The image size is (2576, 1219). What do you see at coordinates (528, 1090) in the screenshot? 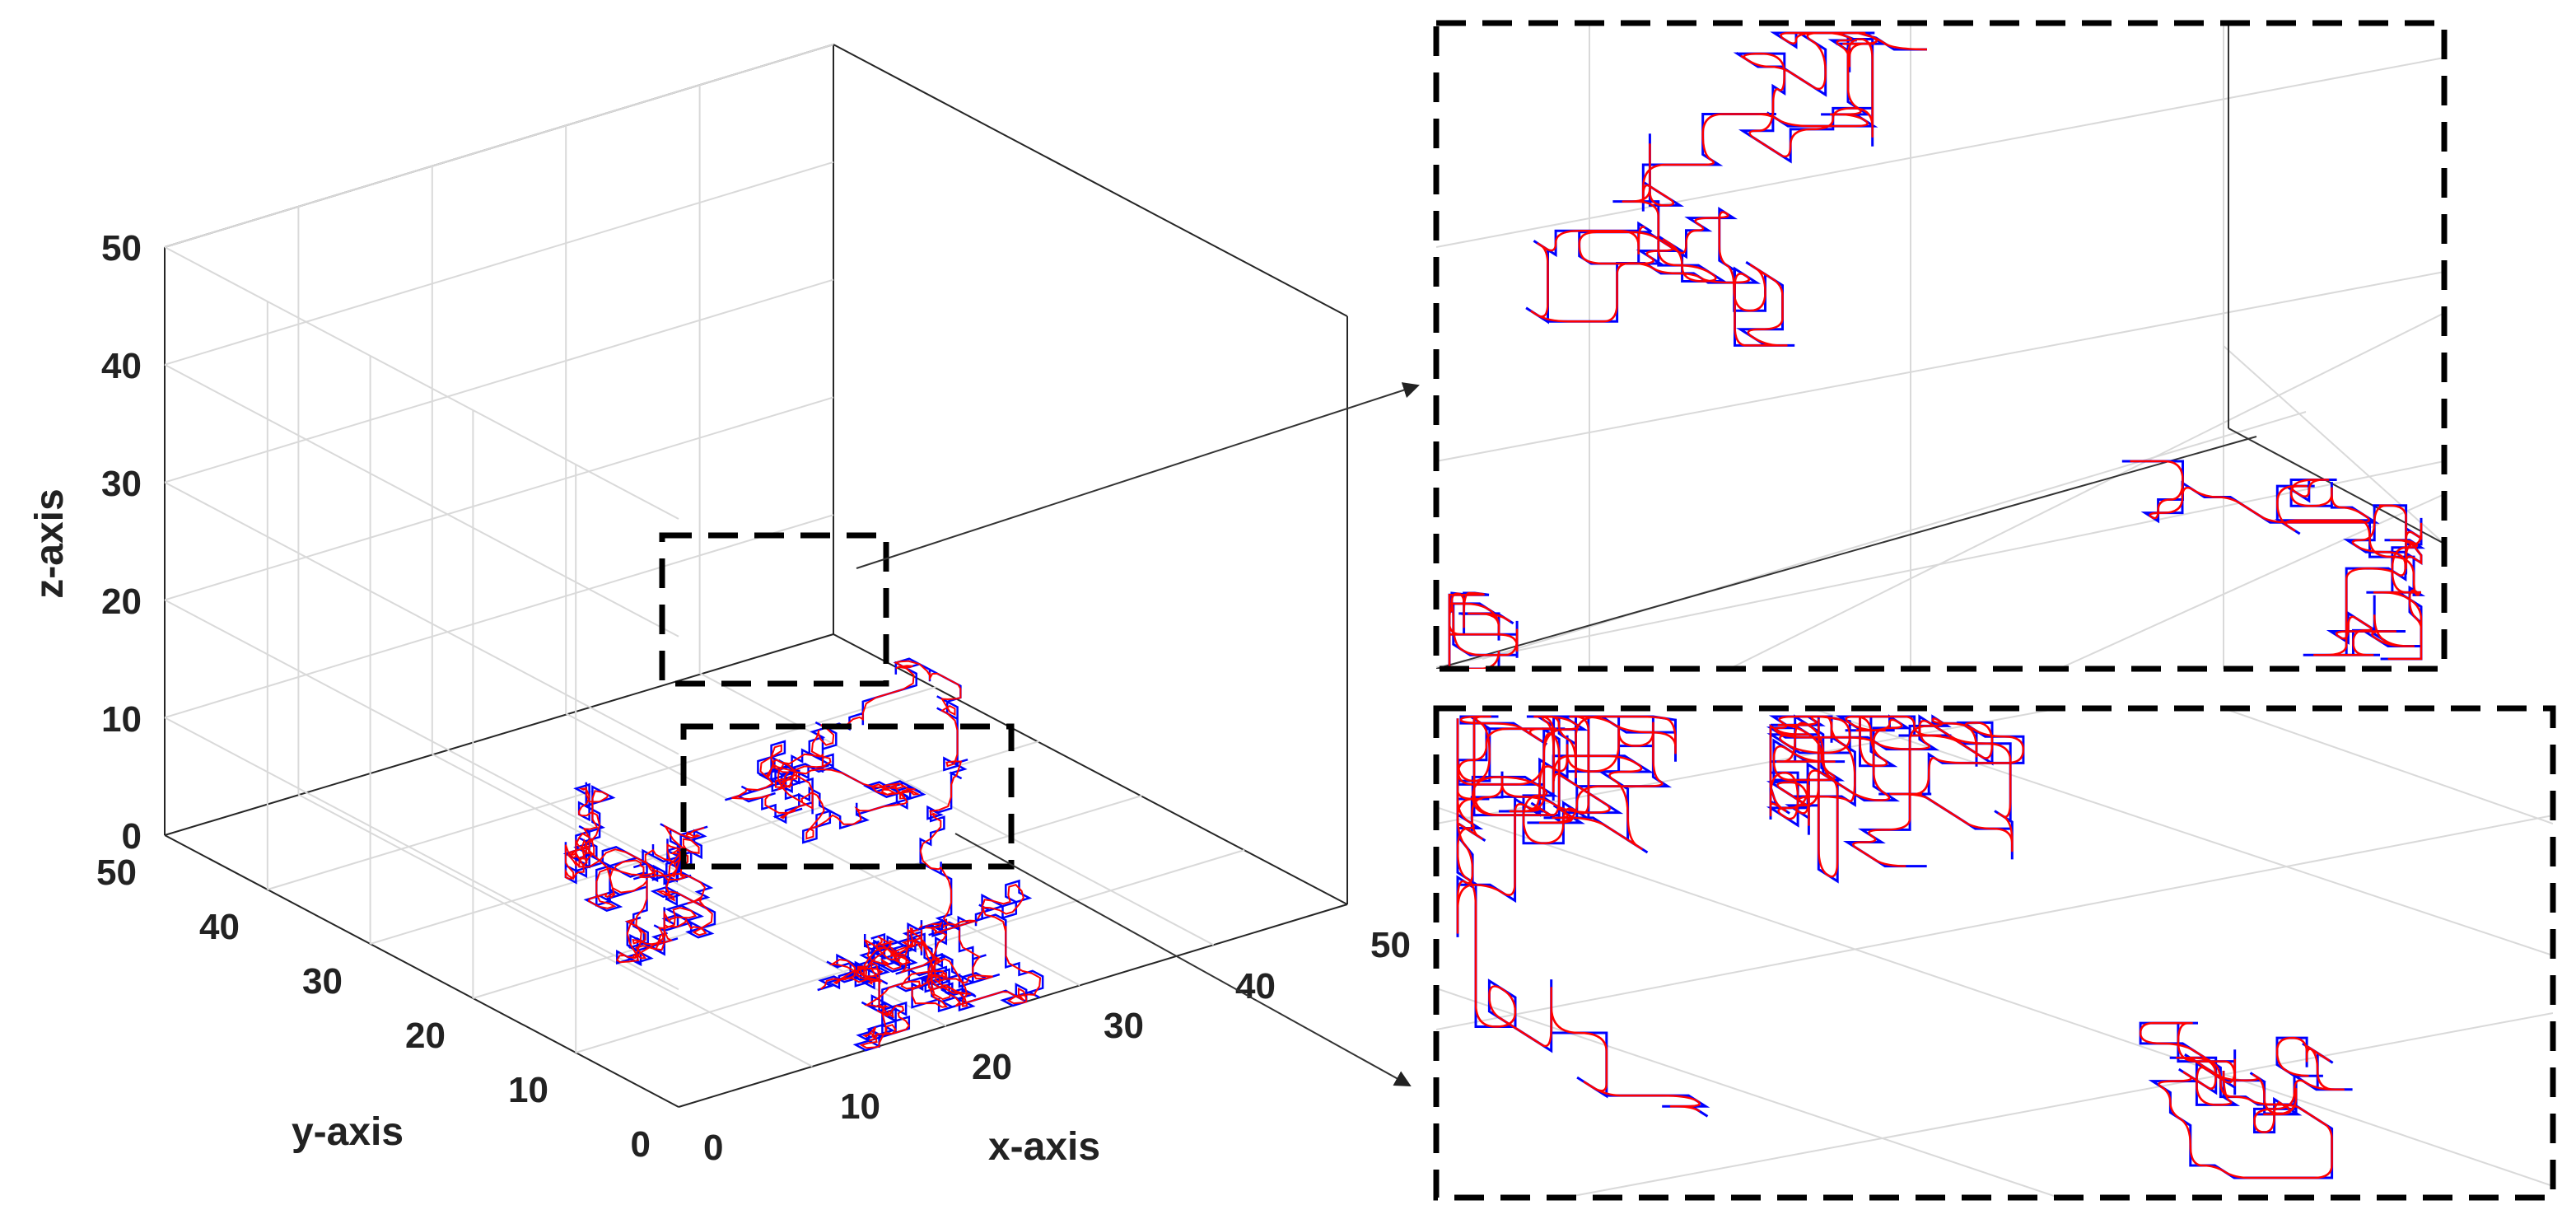
I see `y-tick-label: 10` at bounding box center [528, 1090].